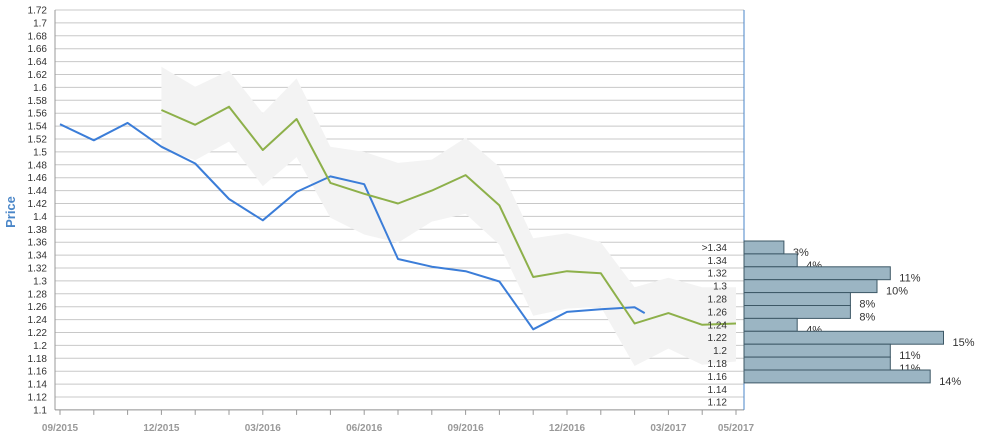 Image resolution: width=983 pixels, height=444 pixels. I want to click on y-axis-label: Price, so click(10, 212).